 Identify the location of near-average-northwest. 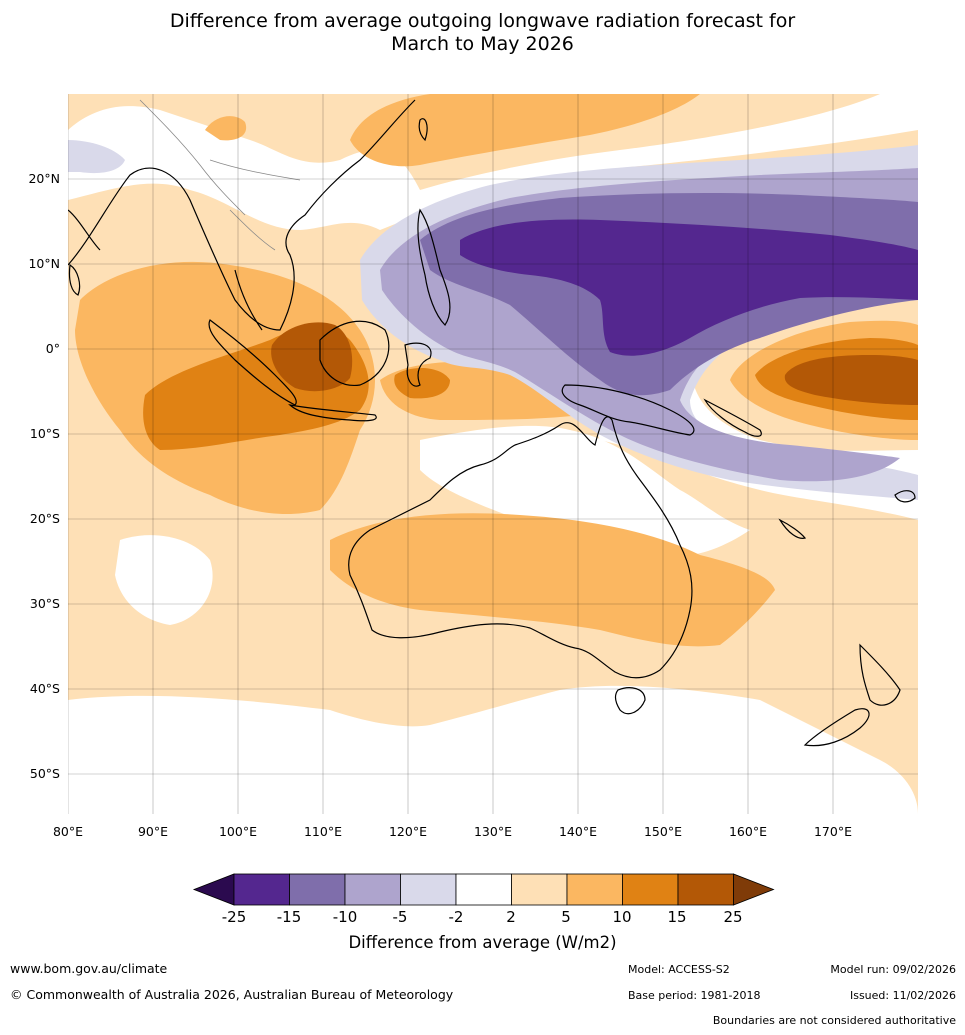
(493, 162).